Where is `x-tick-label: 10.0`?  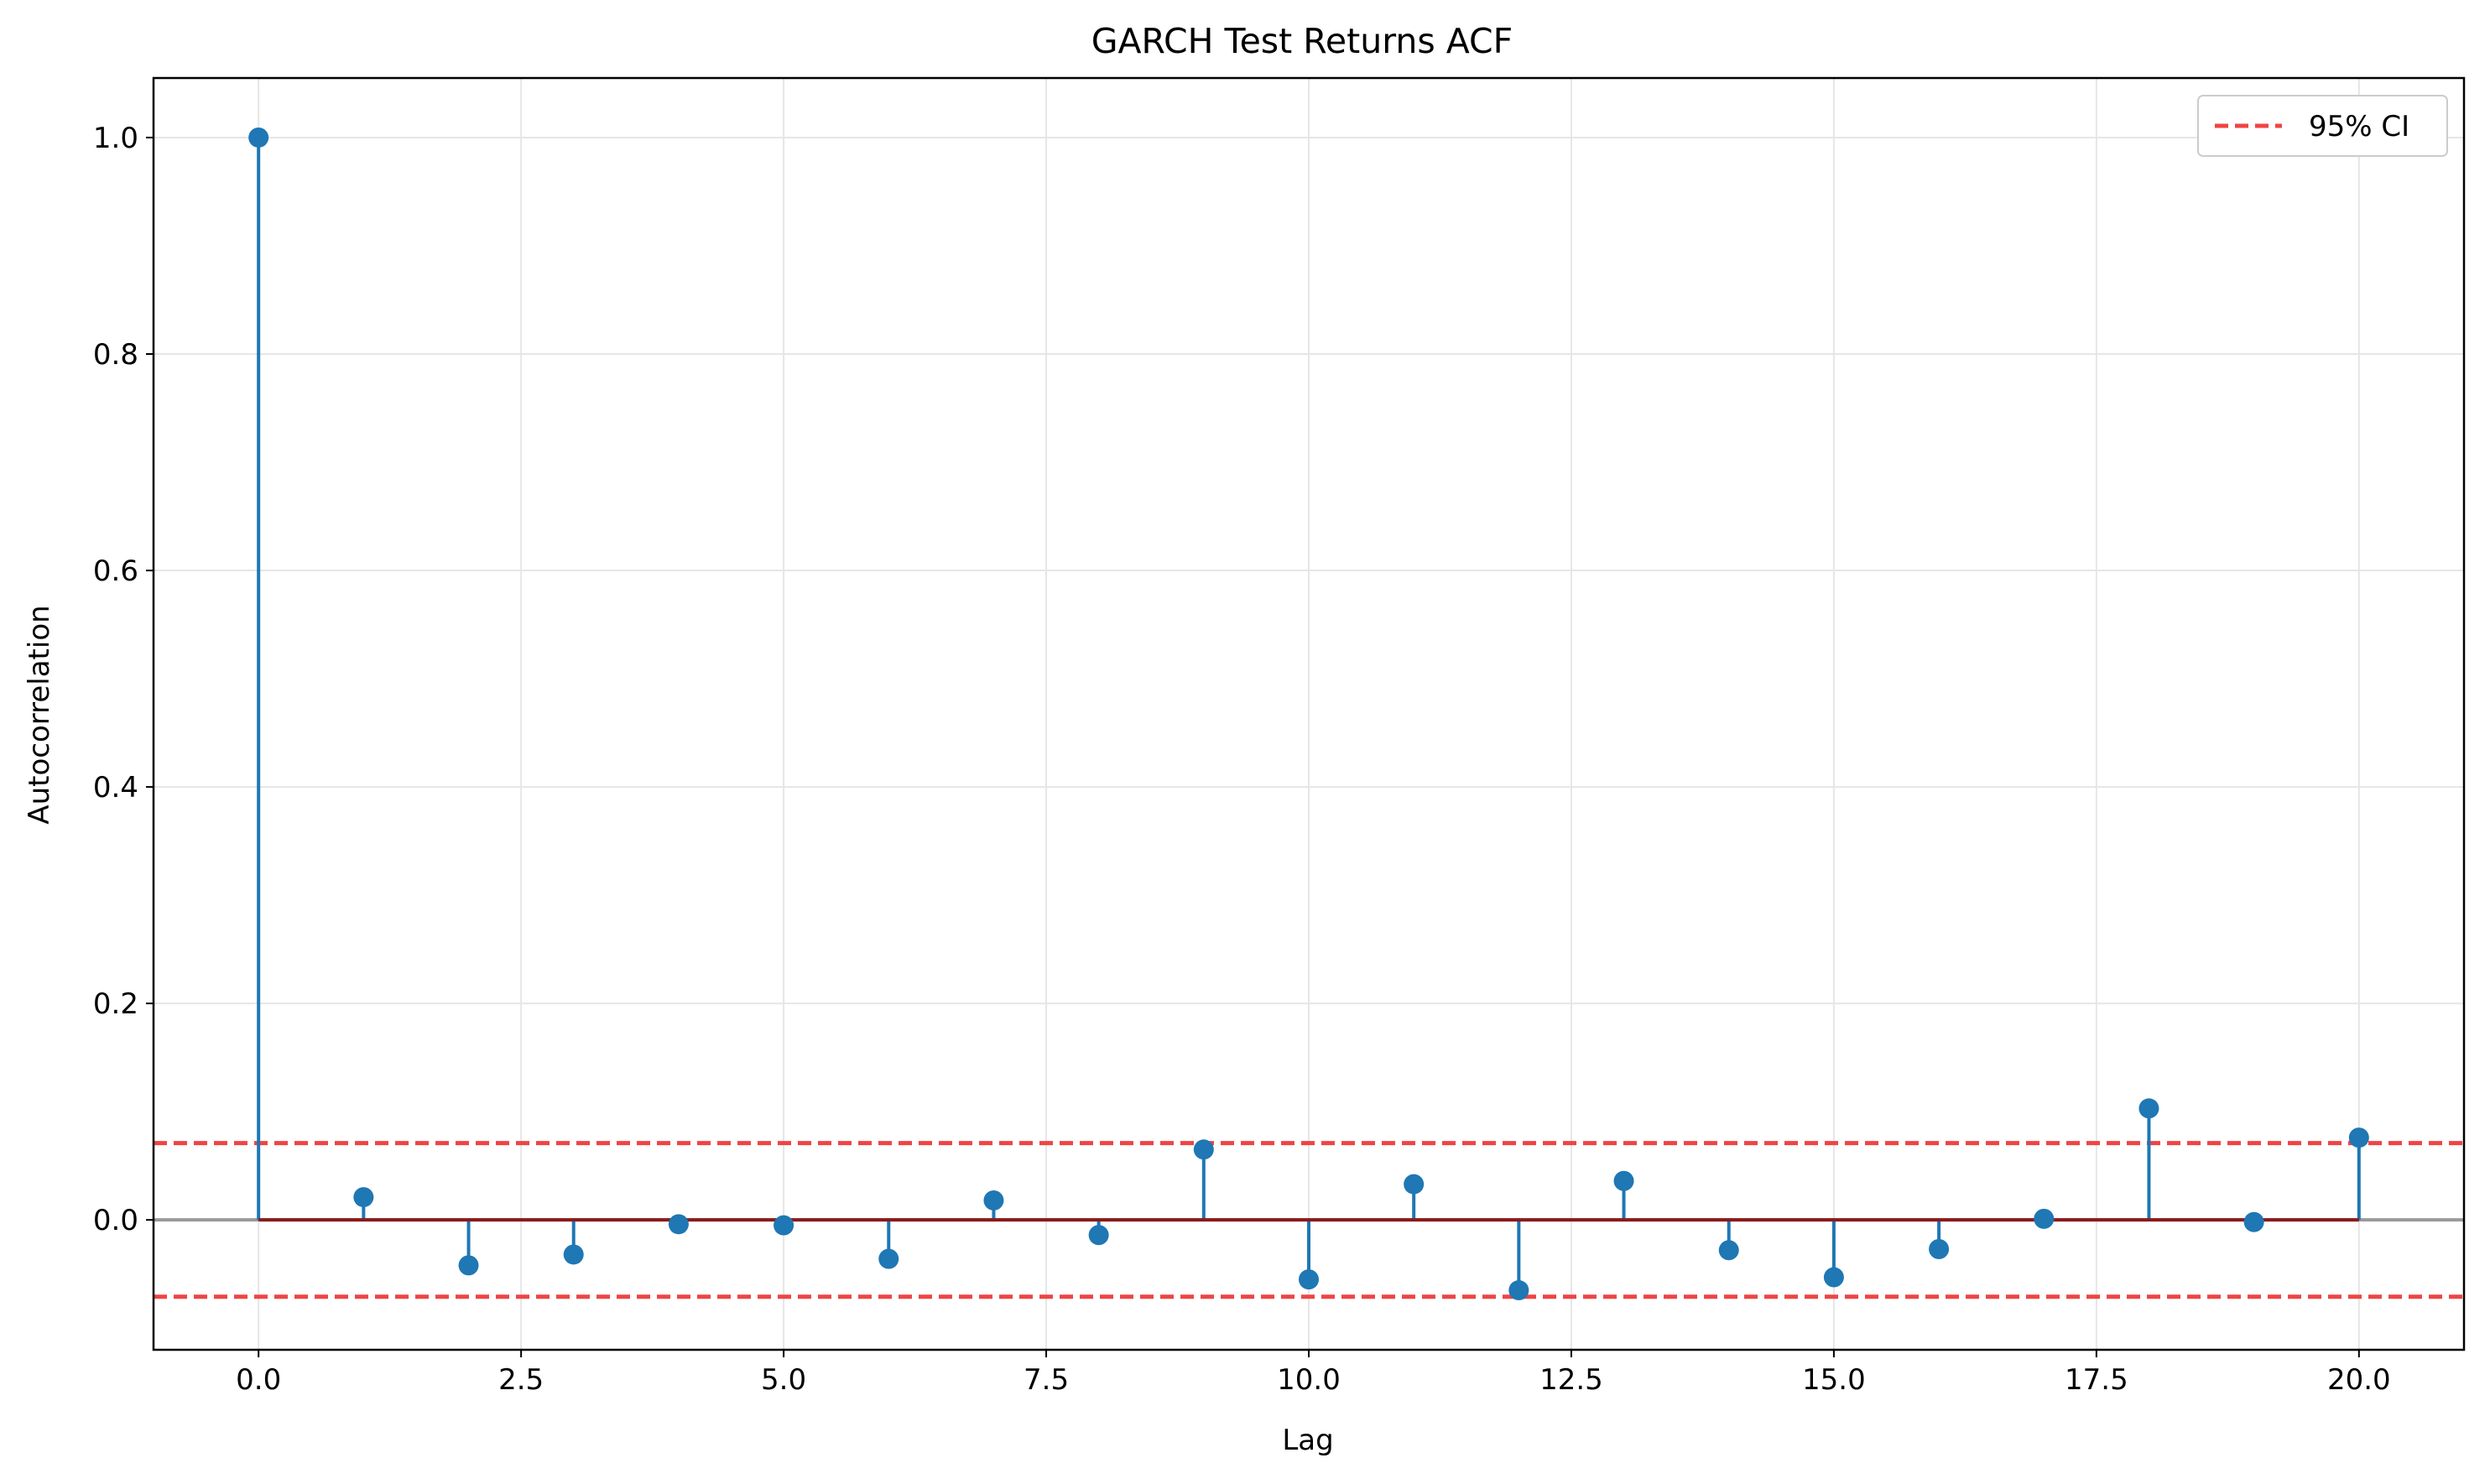
x-tick-label: 10.0 is located at coordinates (1309, 1380).